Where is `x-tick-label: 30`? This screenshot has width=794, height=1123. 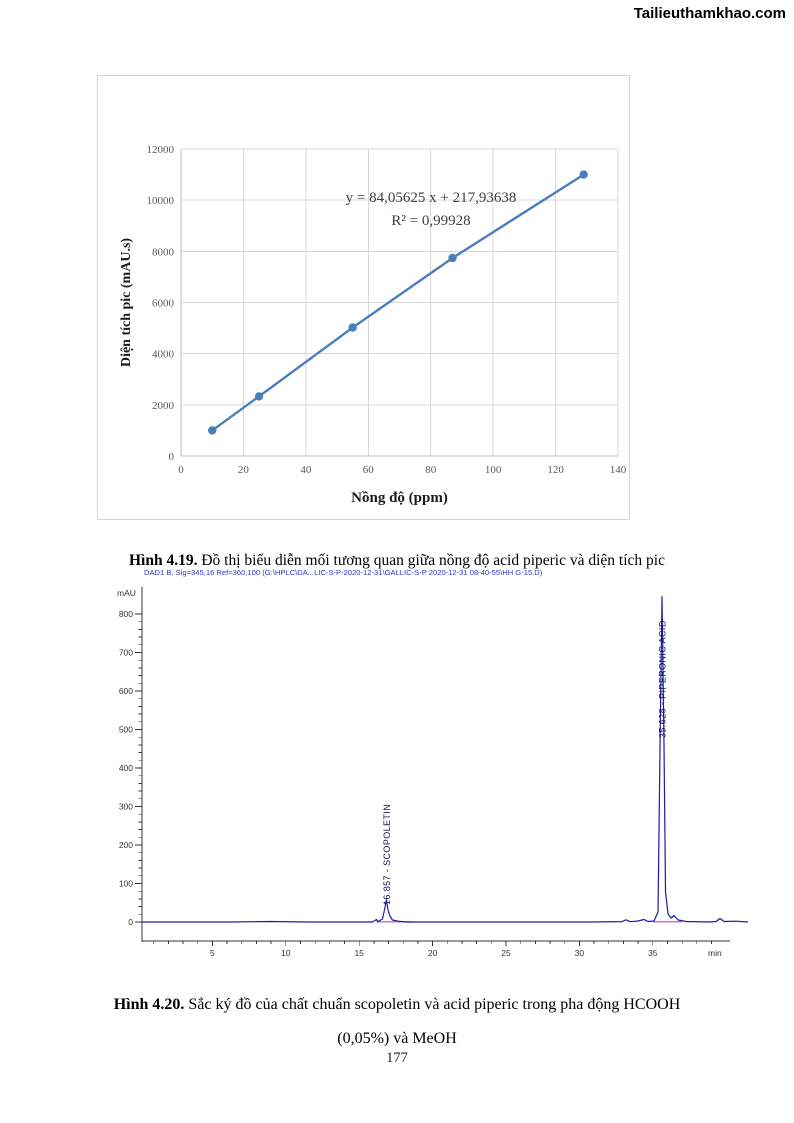
x-tick-label: 30 is located at coordinates (580, 953).